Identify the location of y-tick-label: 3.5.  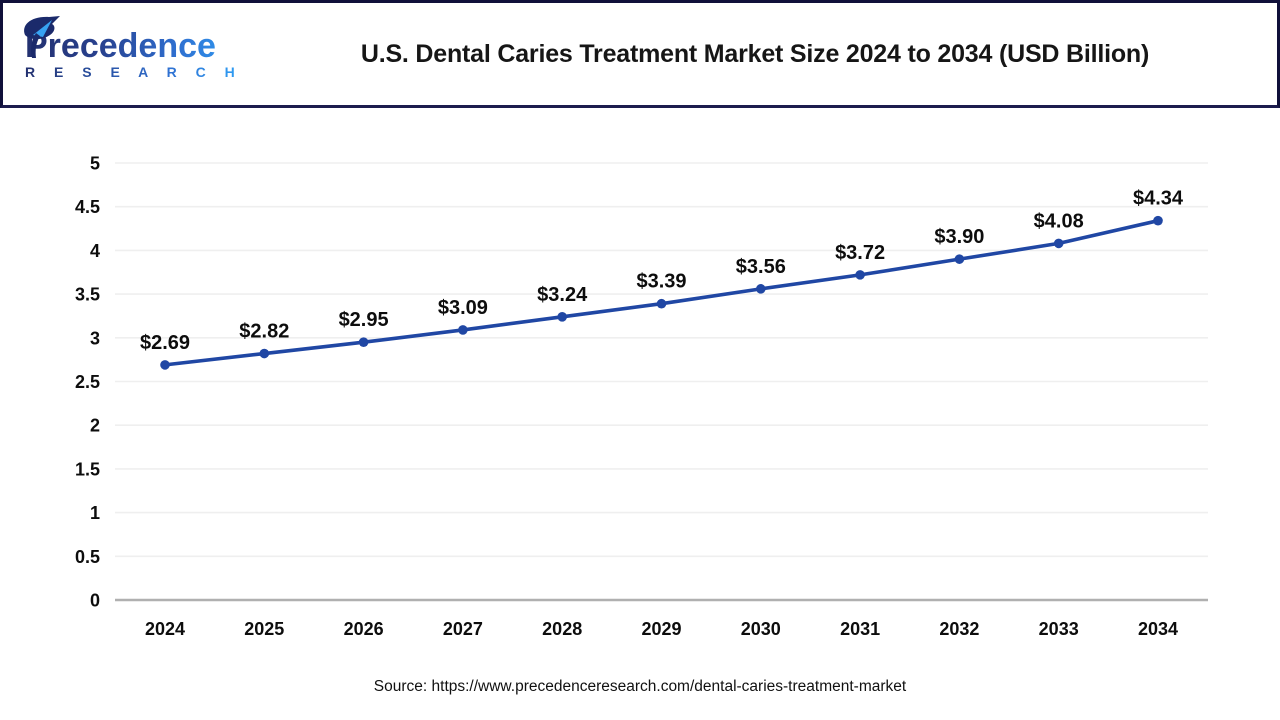
(87, 295).